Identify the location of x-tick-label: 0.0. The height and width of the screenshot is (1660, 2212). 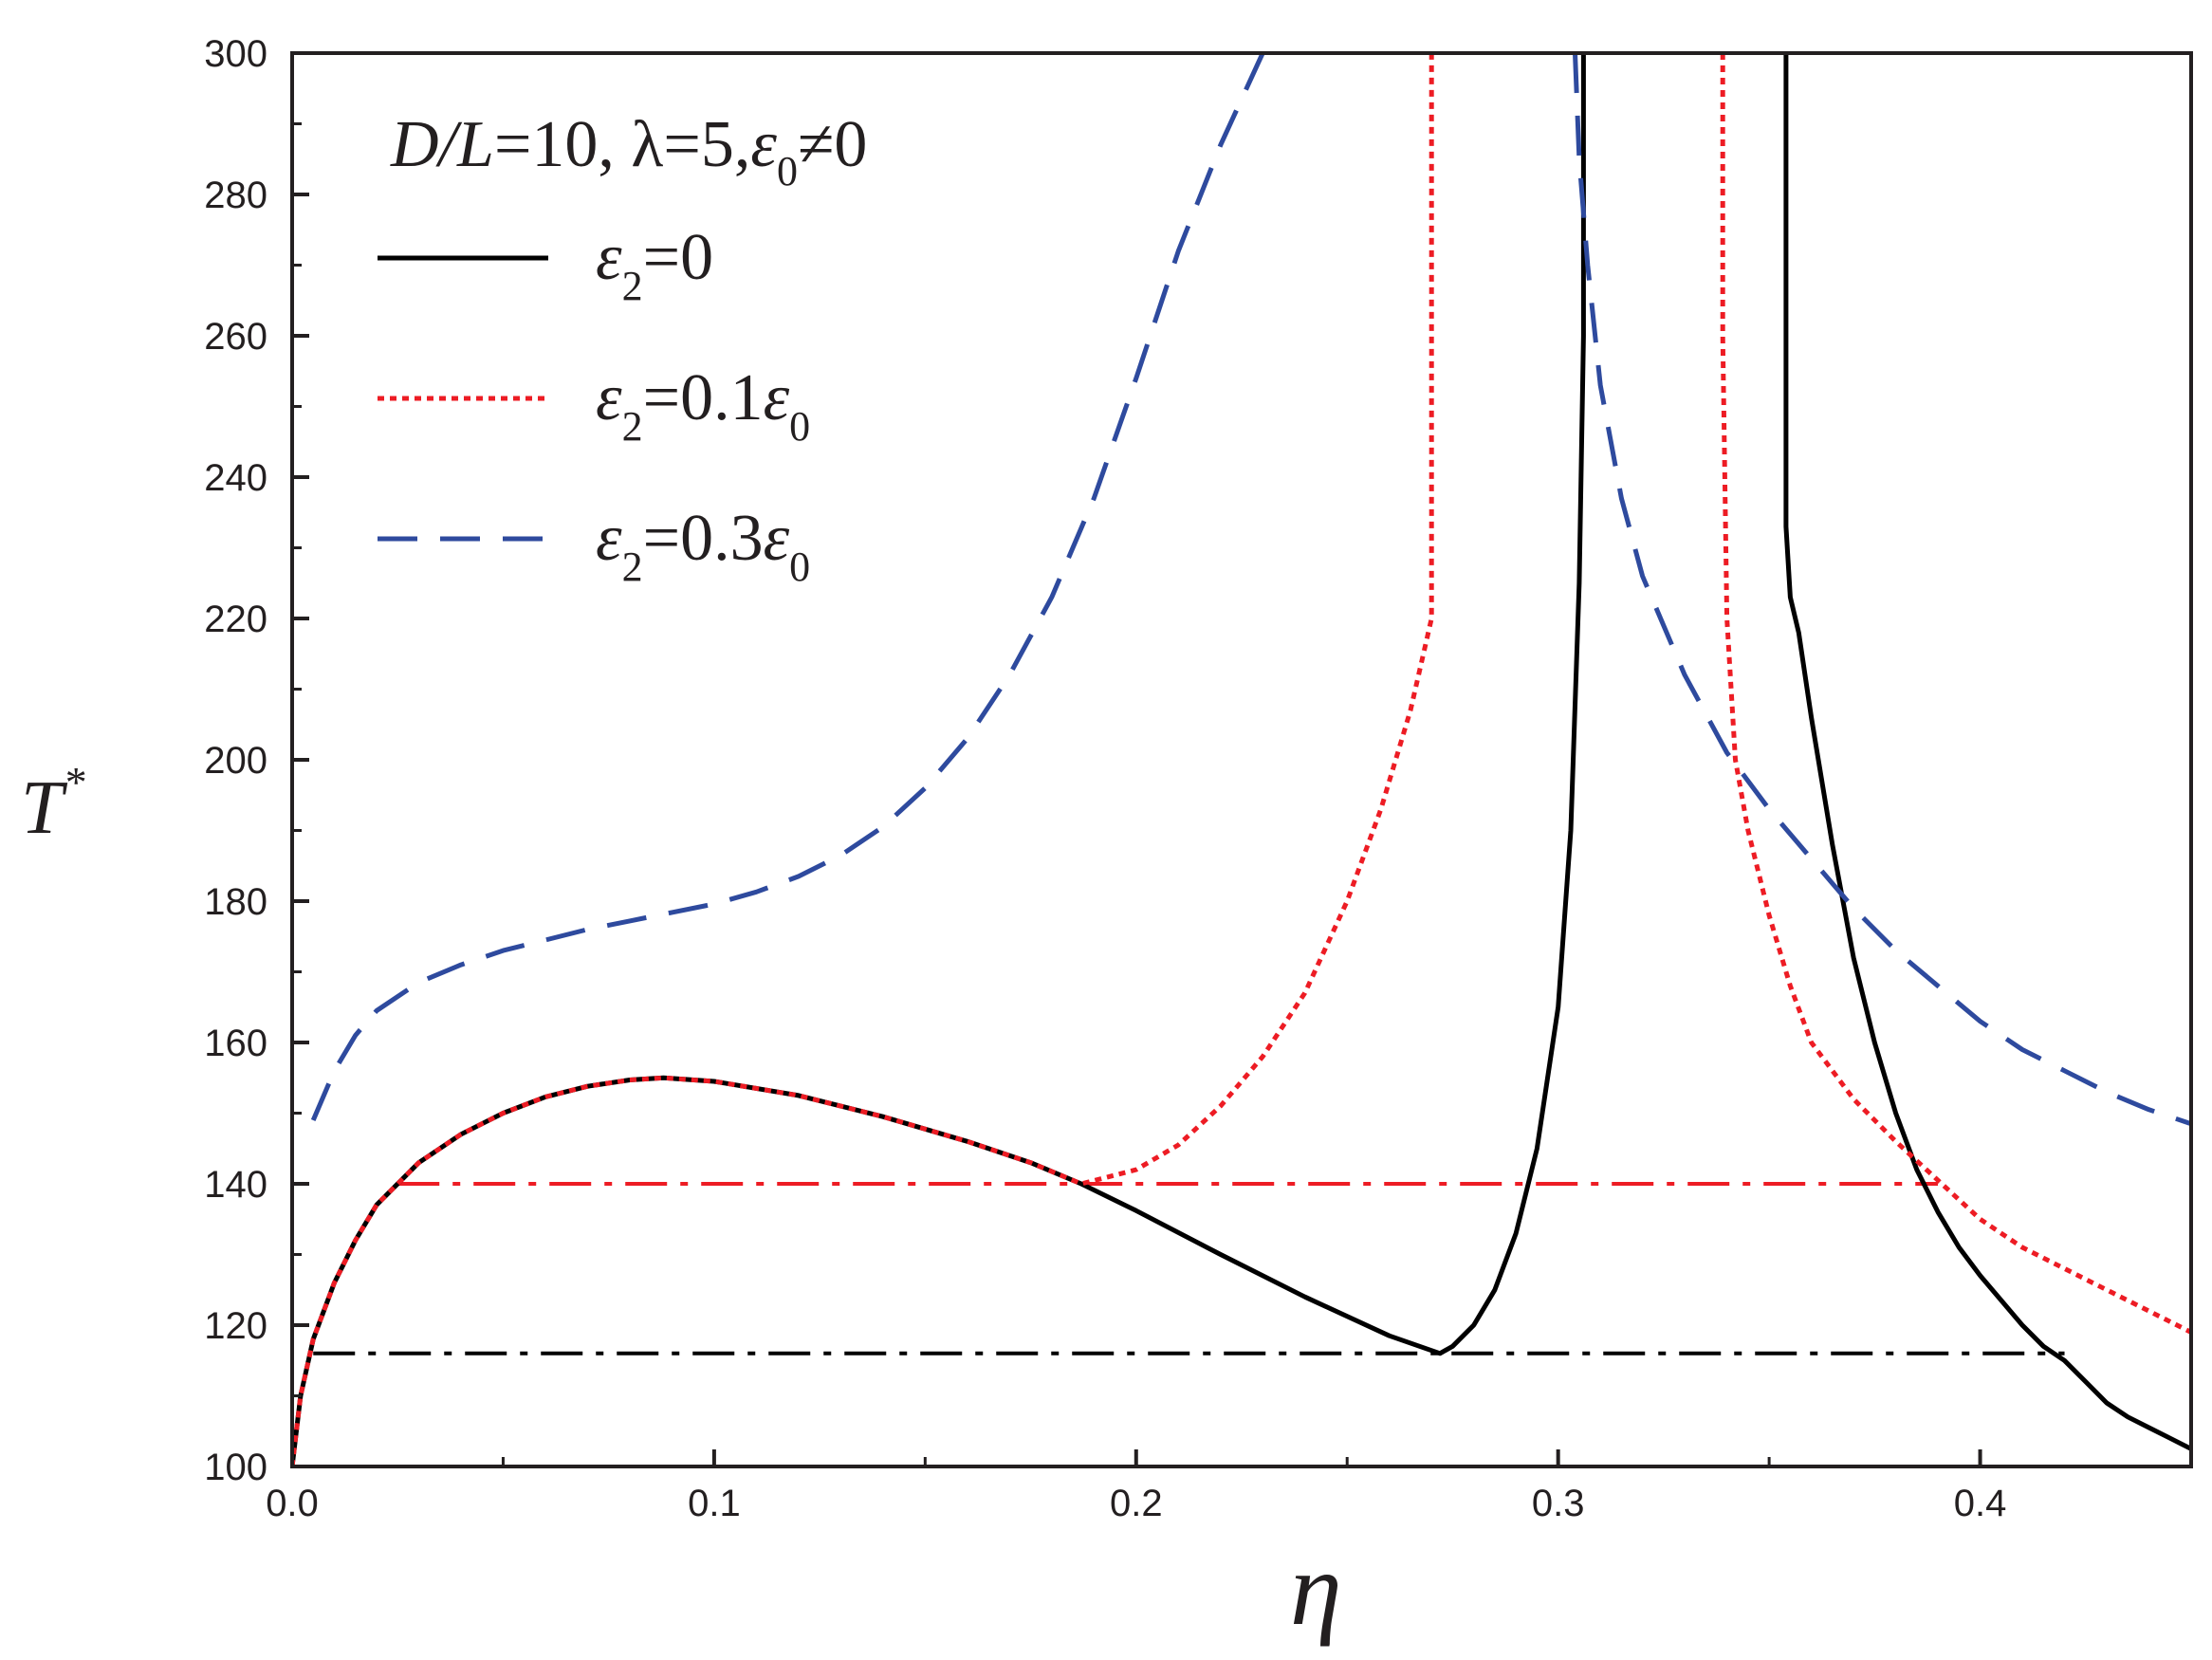
(292, 1504).